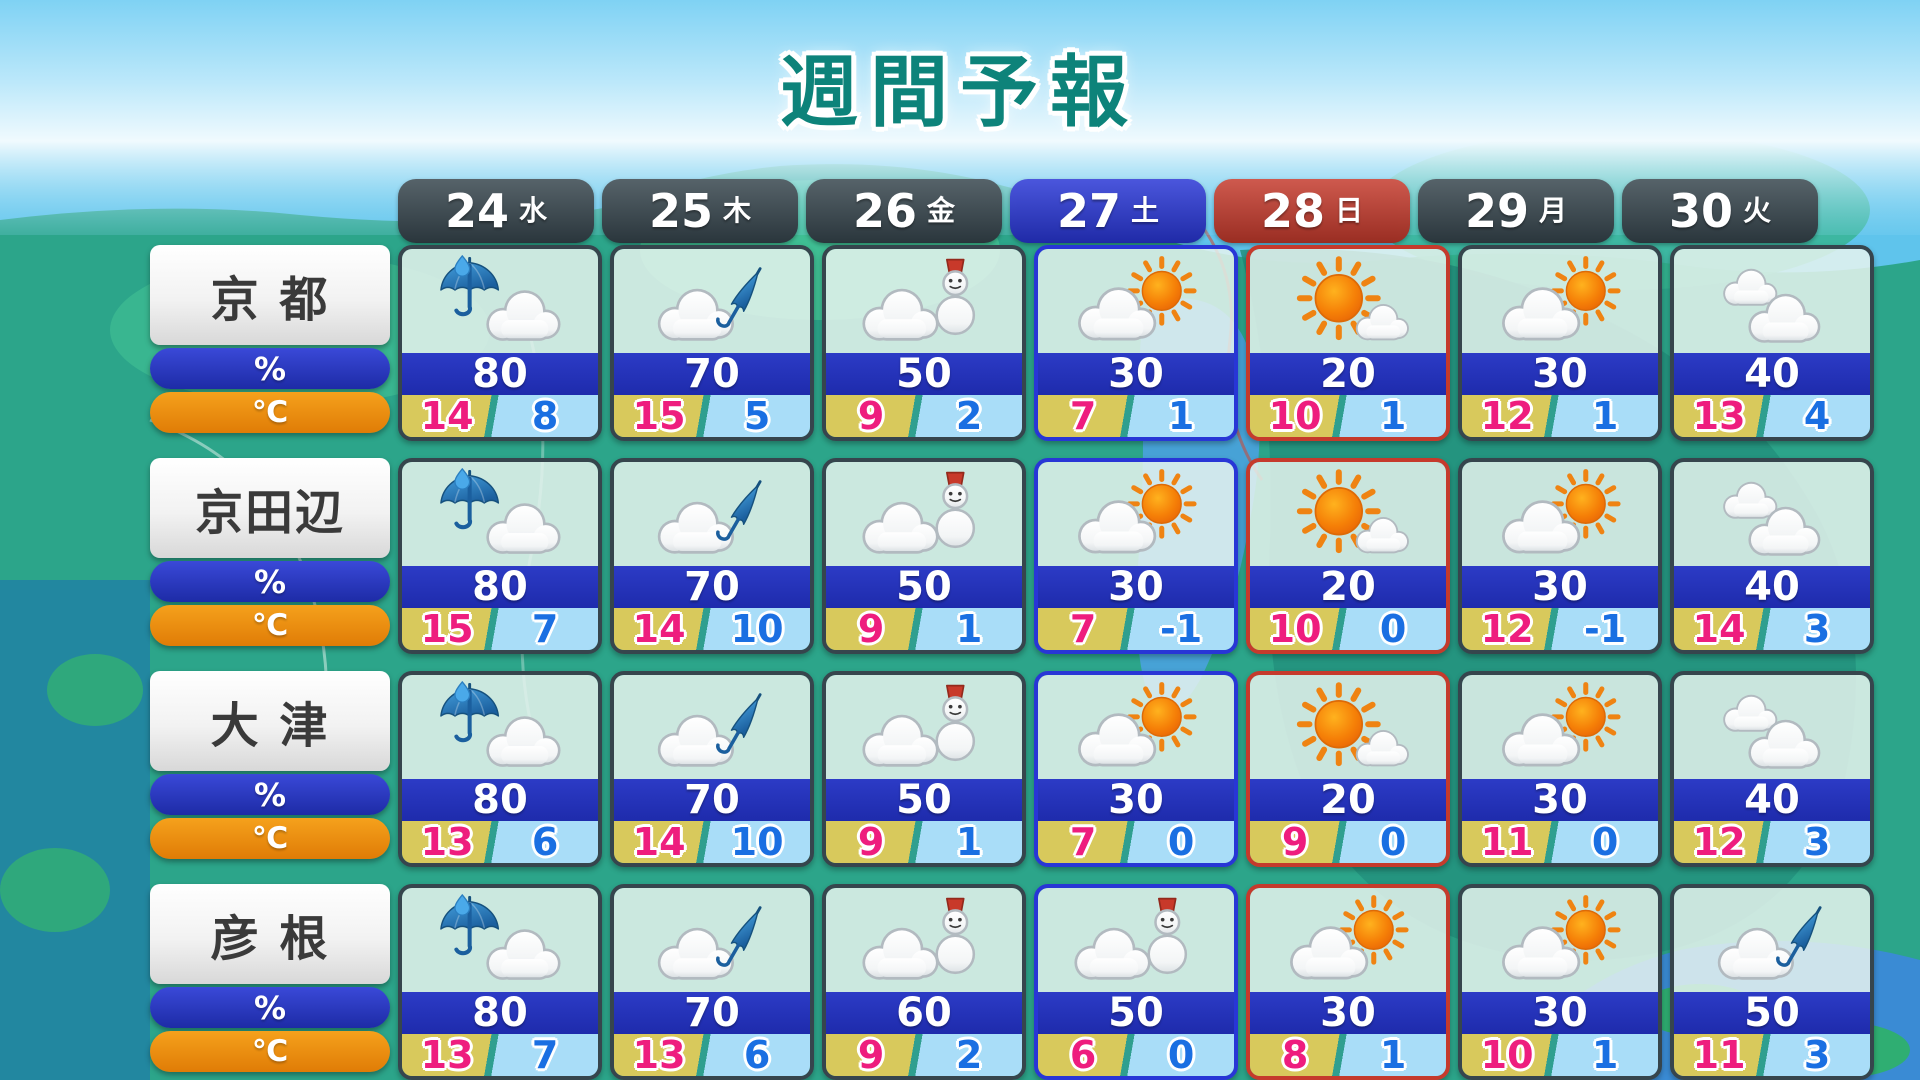  What do you see at coordinates (884, 211) in the screenshot?
I see `date-label: 26` at bounding box center [884, 211].